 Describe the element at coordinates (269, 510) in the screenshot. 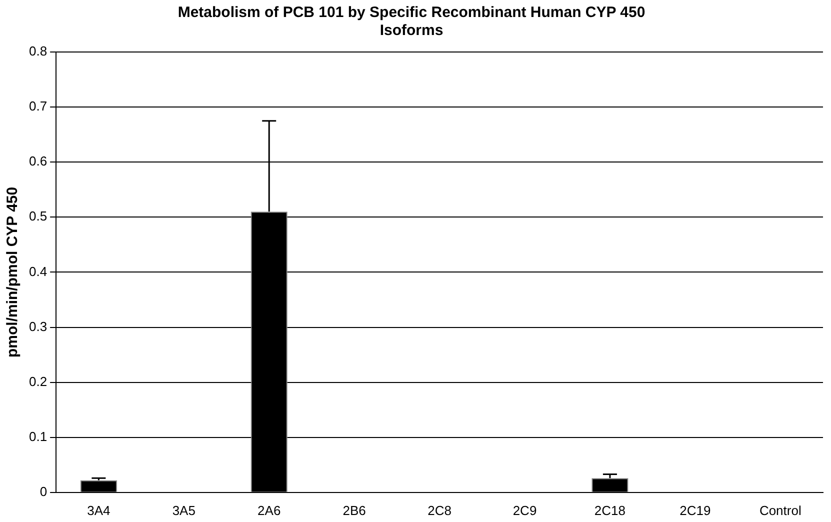

I see `x-tick-label: 2A6` at that location.